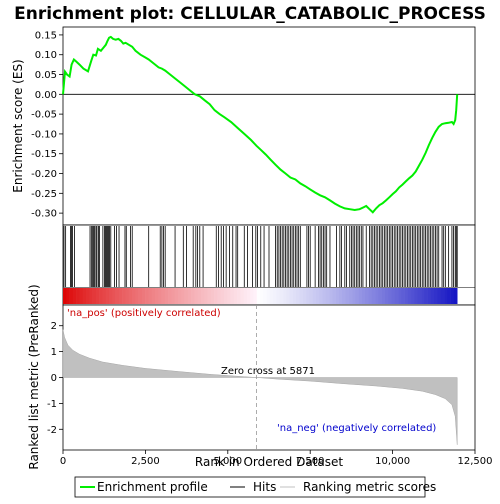 The width and height of the screenshot is (500, 504). Describe the element at coordinates (44, 134) in the screenshot. I see `es-y-tick-label: -0.10` at that location.